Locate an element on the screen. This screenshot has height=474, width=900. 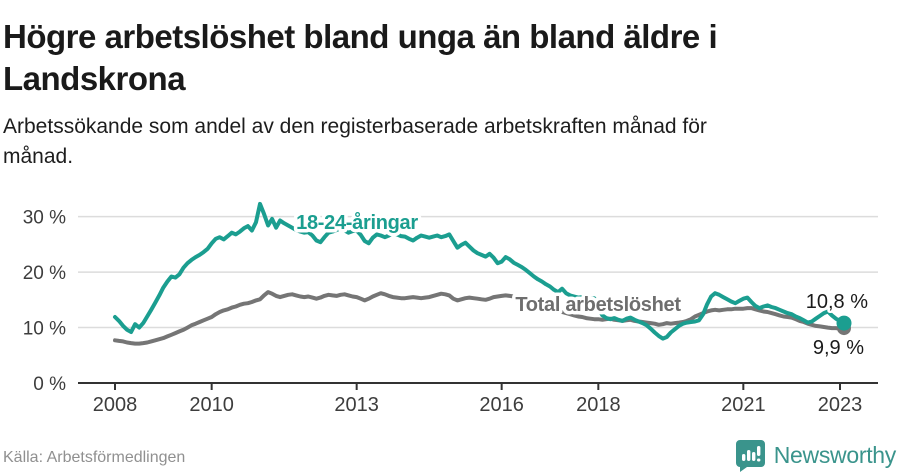
source-credit: Källa: Arbetsförmedlingen is located at coordinates (94, 457).